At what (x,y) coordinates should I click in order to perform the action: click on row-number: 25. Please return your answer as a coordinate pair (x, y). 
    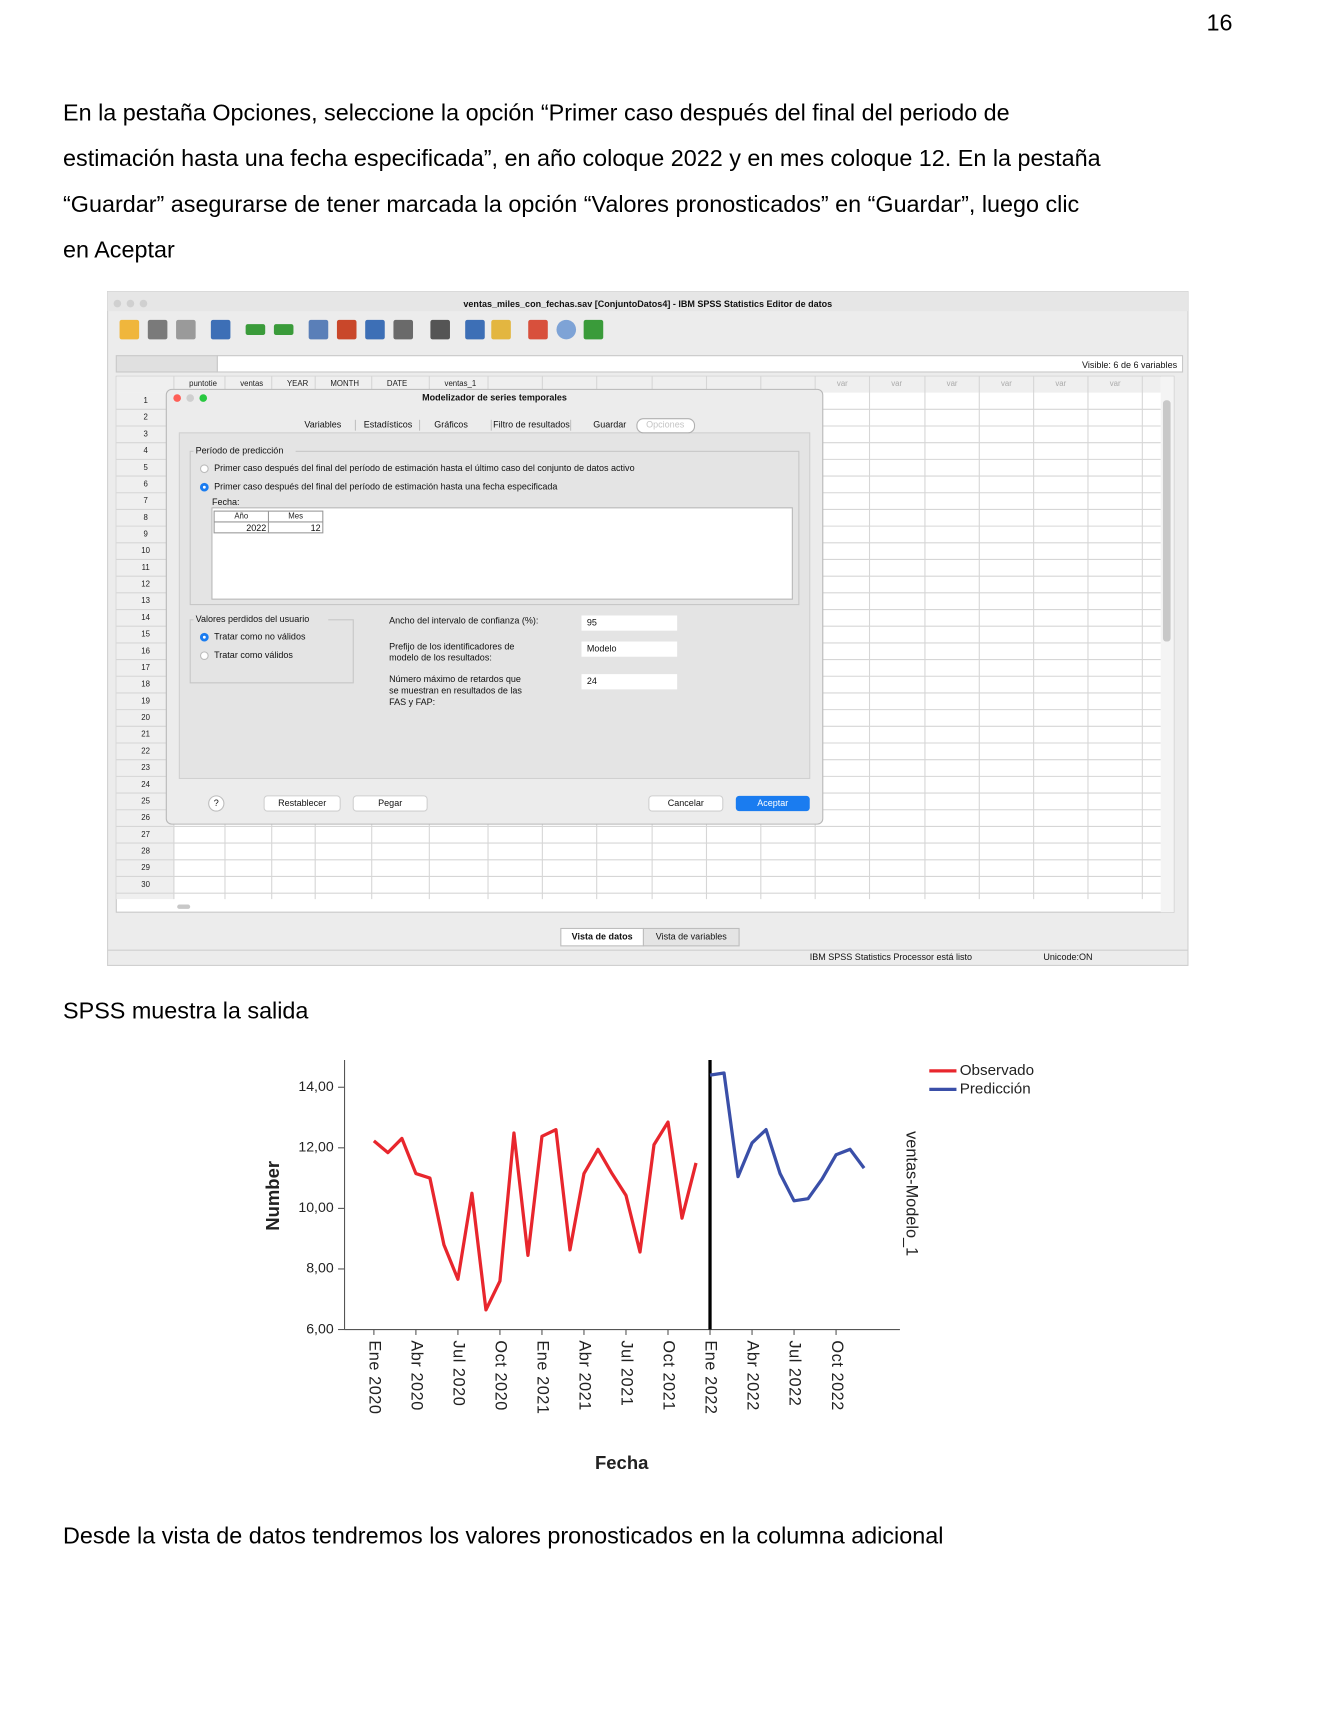
    Looking at the image, I should click on (145, 800).